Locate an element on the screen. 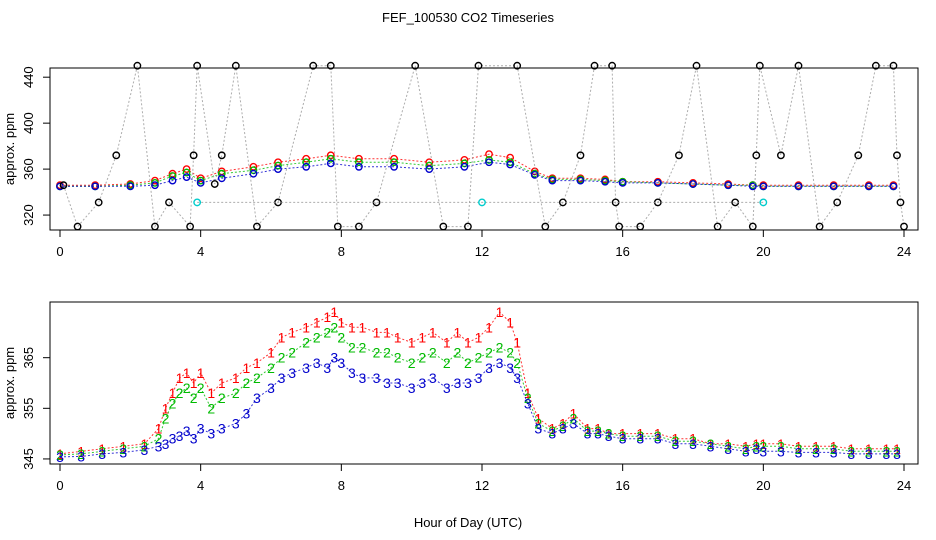  y-axis-label: approx. ppm is located at coordinates (9, 383).